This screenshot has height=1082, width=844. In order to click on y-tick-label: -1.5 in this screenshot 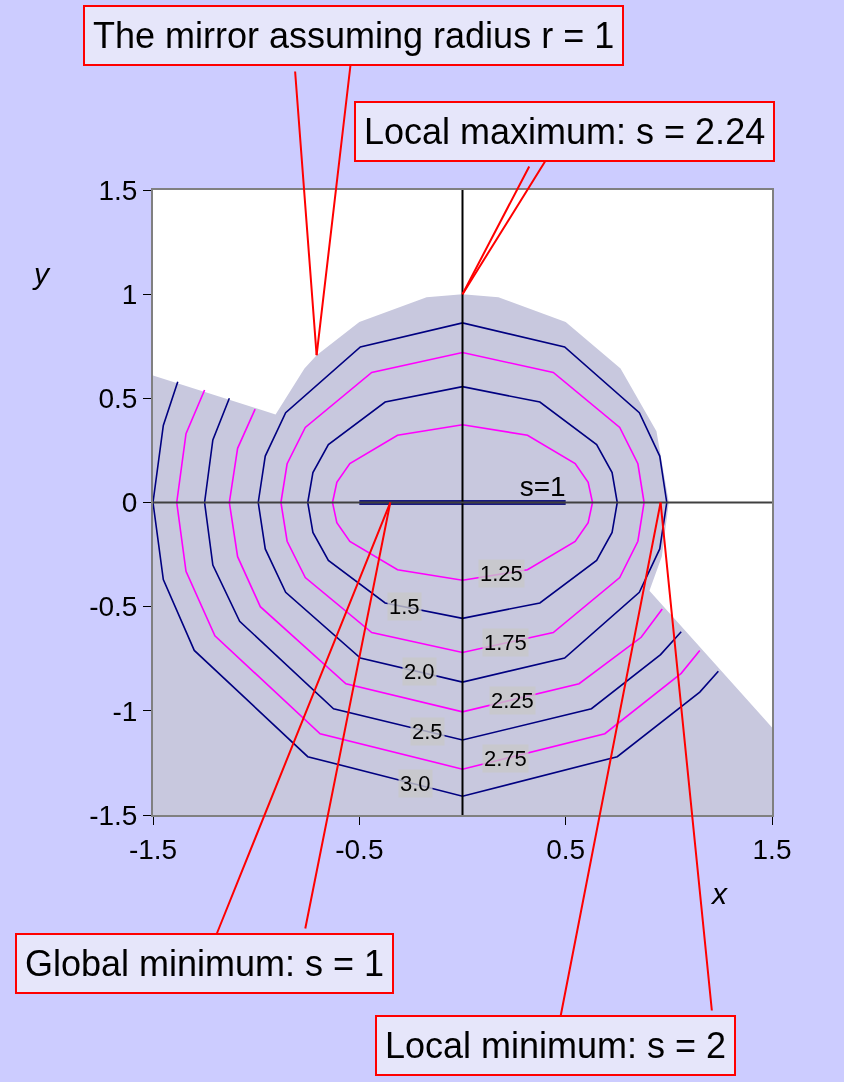, I will do `click(113, 815)`.